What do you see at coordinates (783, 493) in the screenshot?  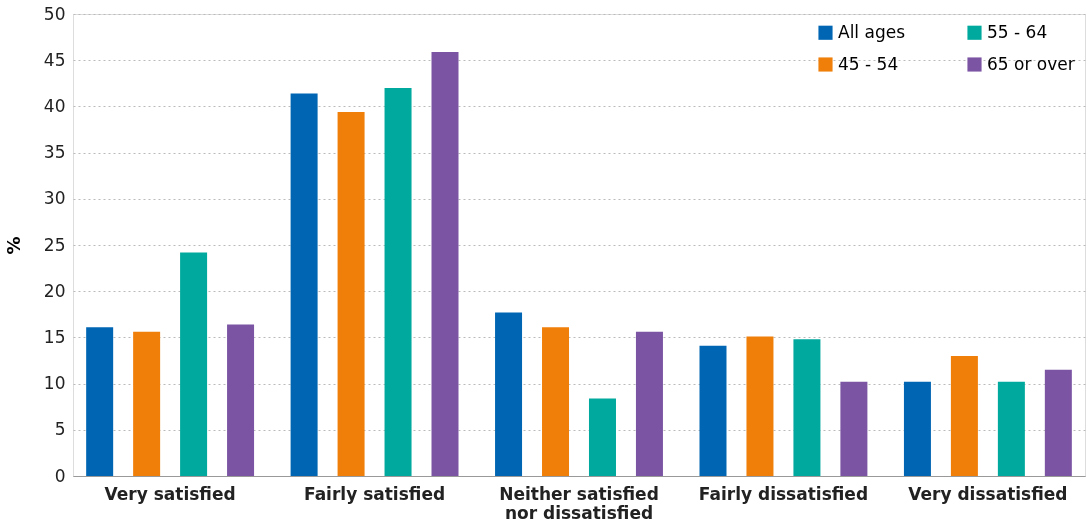 I see `x-tick-label: Fairly dissatisfied` at bounding box center [783, 493].